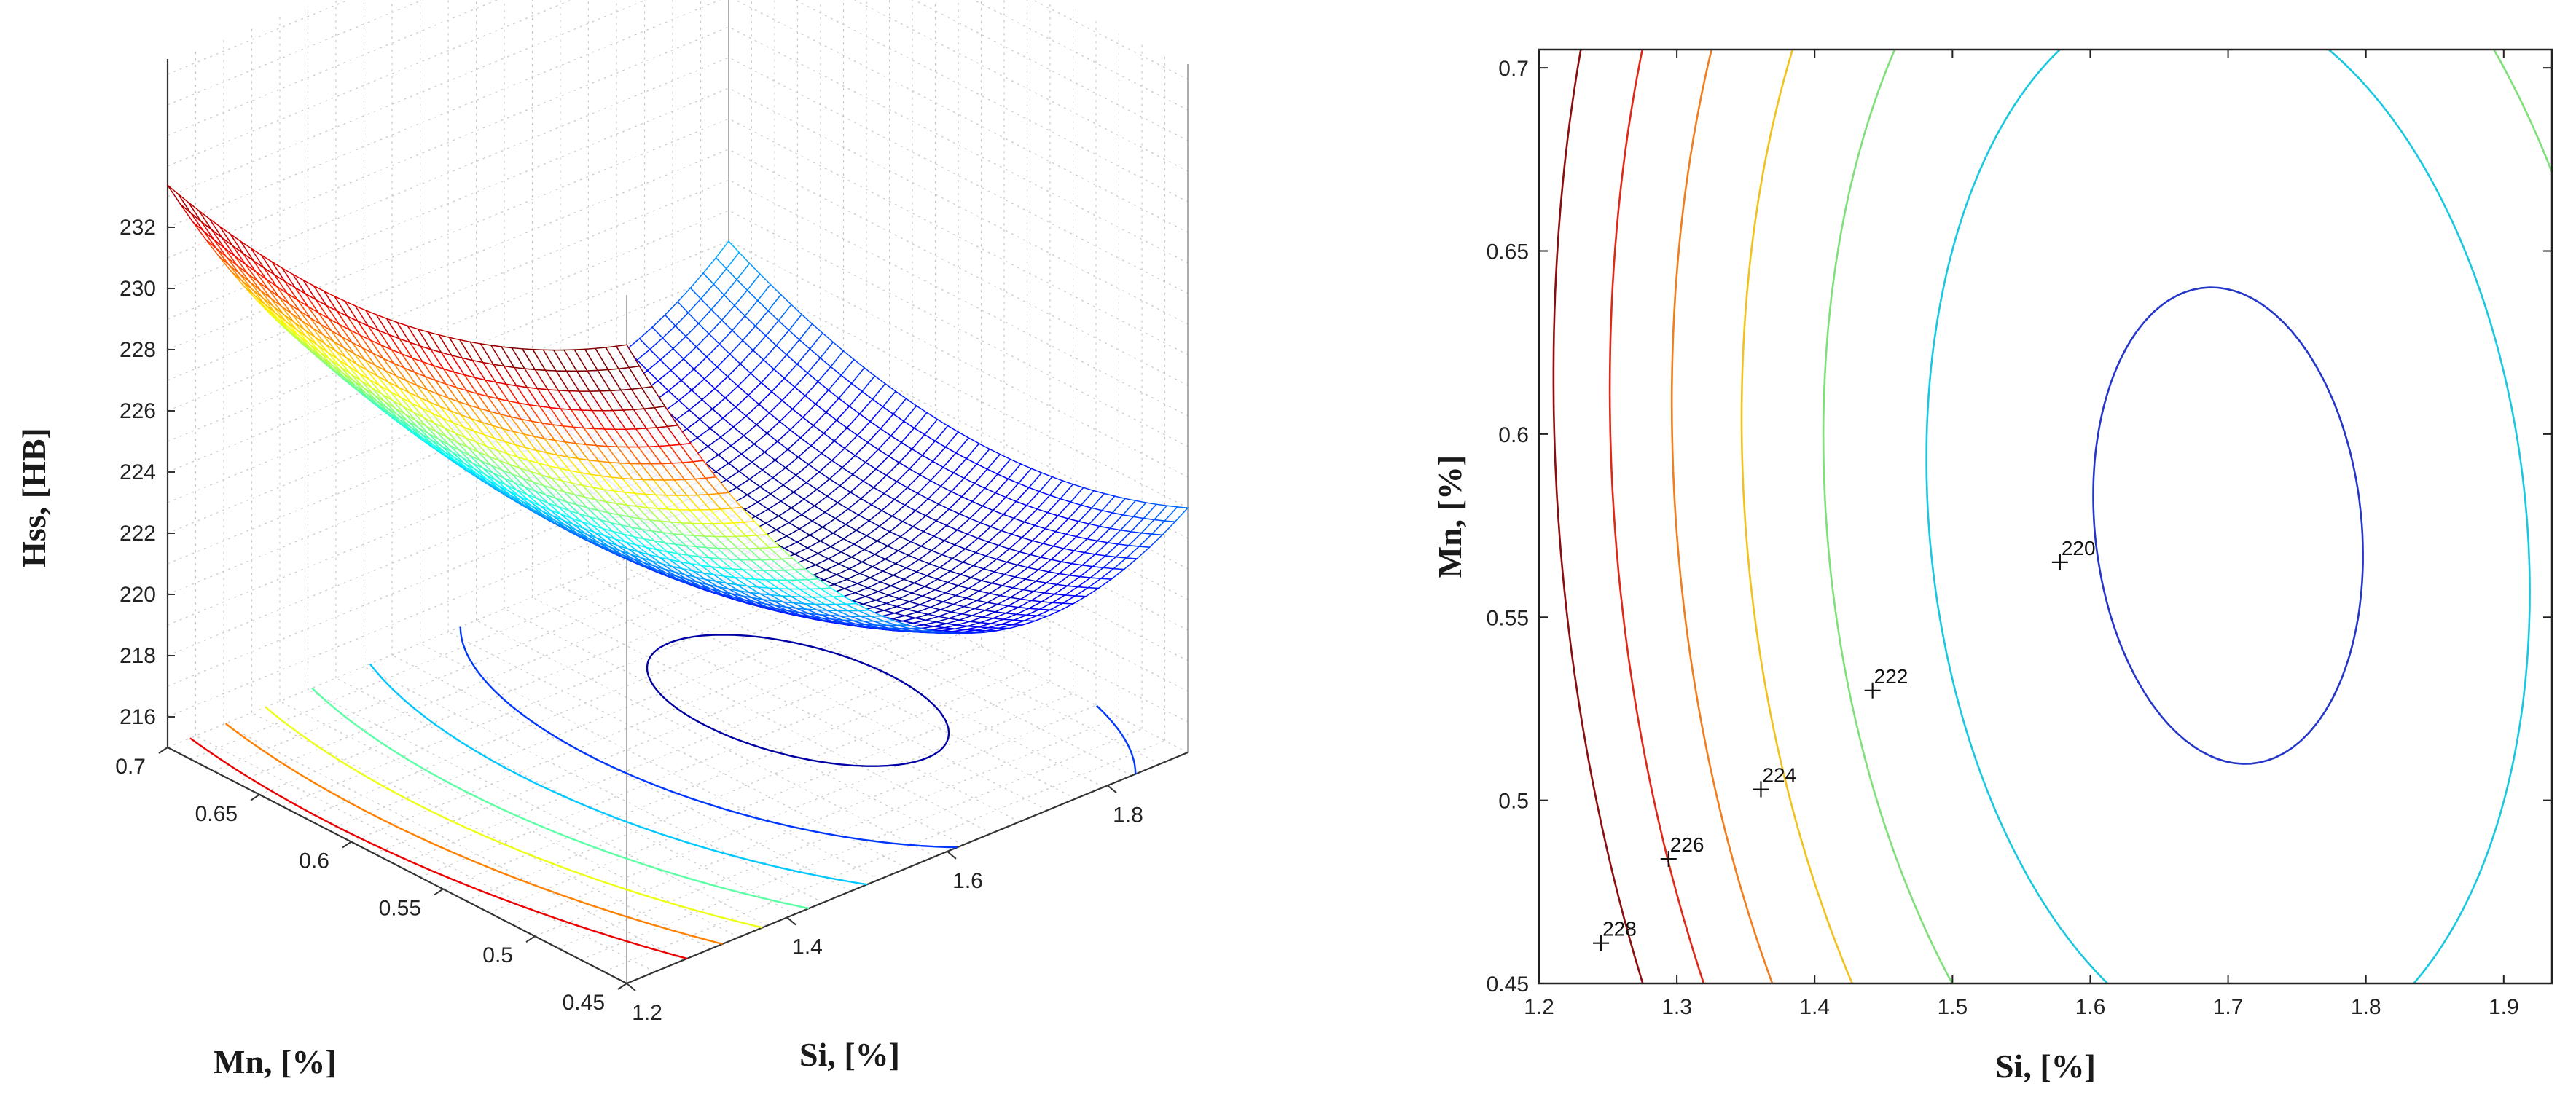 The width and height of the screenshot is (2576, 1116). Describe the element at coordinates (1952, 1007) in the screenshot. I see `x-tick-label: 1.5` at that location.